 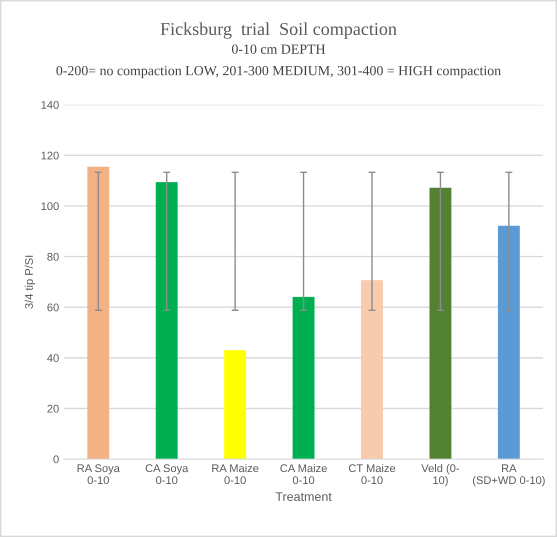 I want to click on x-tick-label: CT Maize 0-10, so click(x=372, y=474).